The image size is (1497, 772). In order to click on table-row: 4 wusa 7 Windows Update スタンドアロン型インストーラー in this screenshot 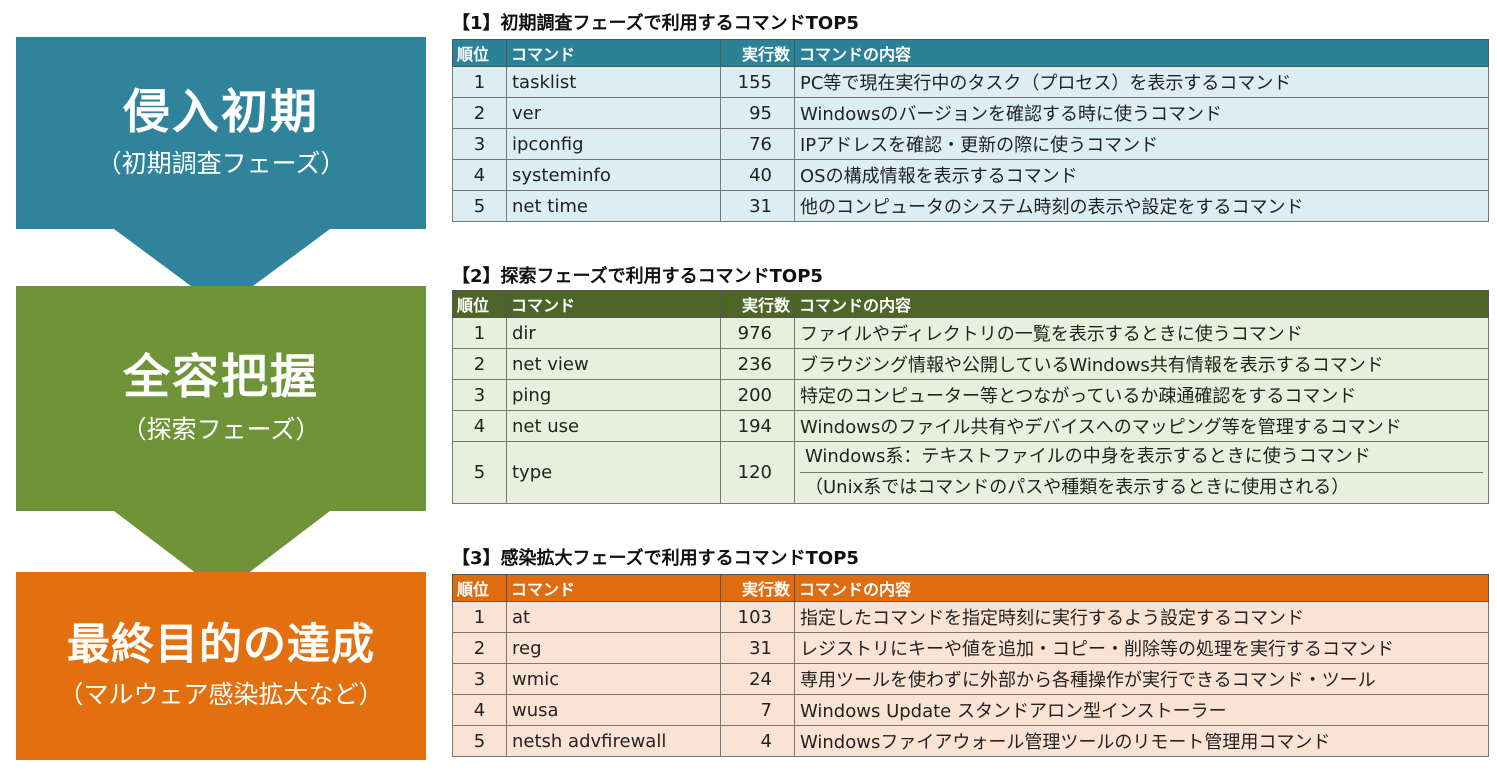, I will do `click(970, 710)`.